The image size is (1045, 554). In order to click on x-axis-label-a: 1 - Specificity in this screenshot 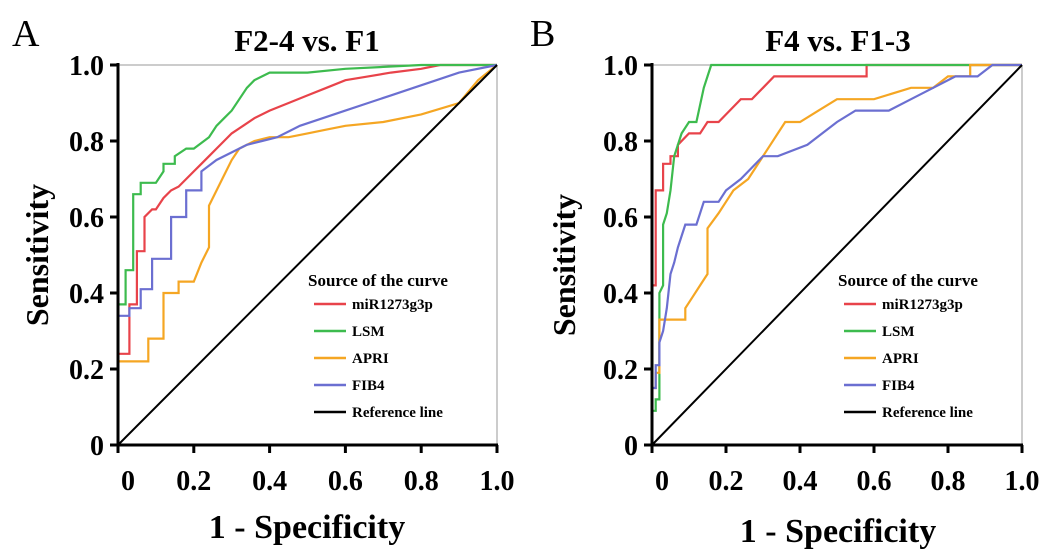, I will do `click(307, 527)`.